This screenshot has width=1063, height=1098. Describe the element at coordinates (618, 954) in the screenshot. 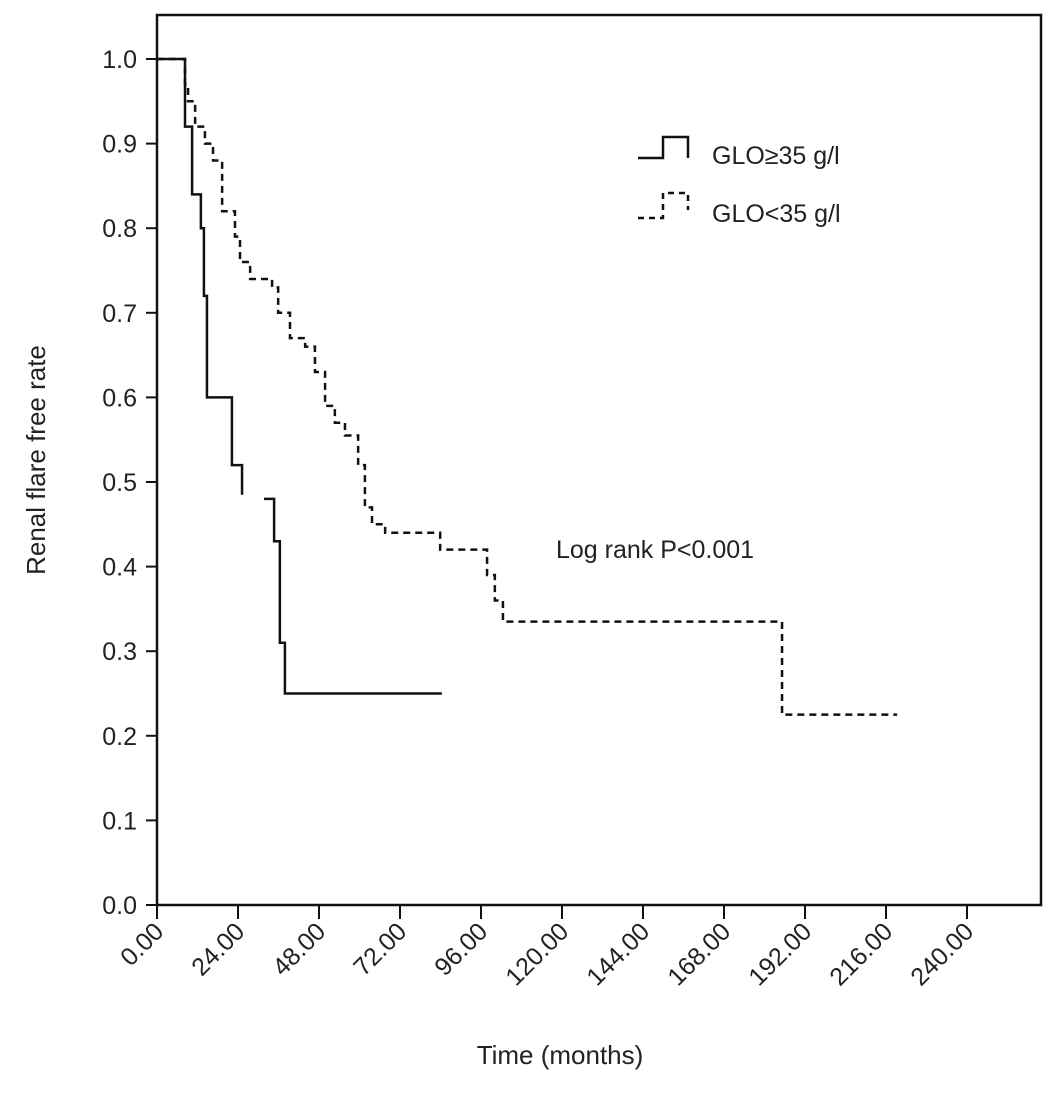

I see `x-tick-label: 144.00` at that location.